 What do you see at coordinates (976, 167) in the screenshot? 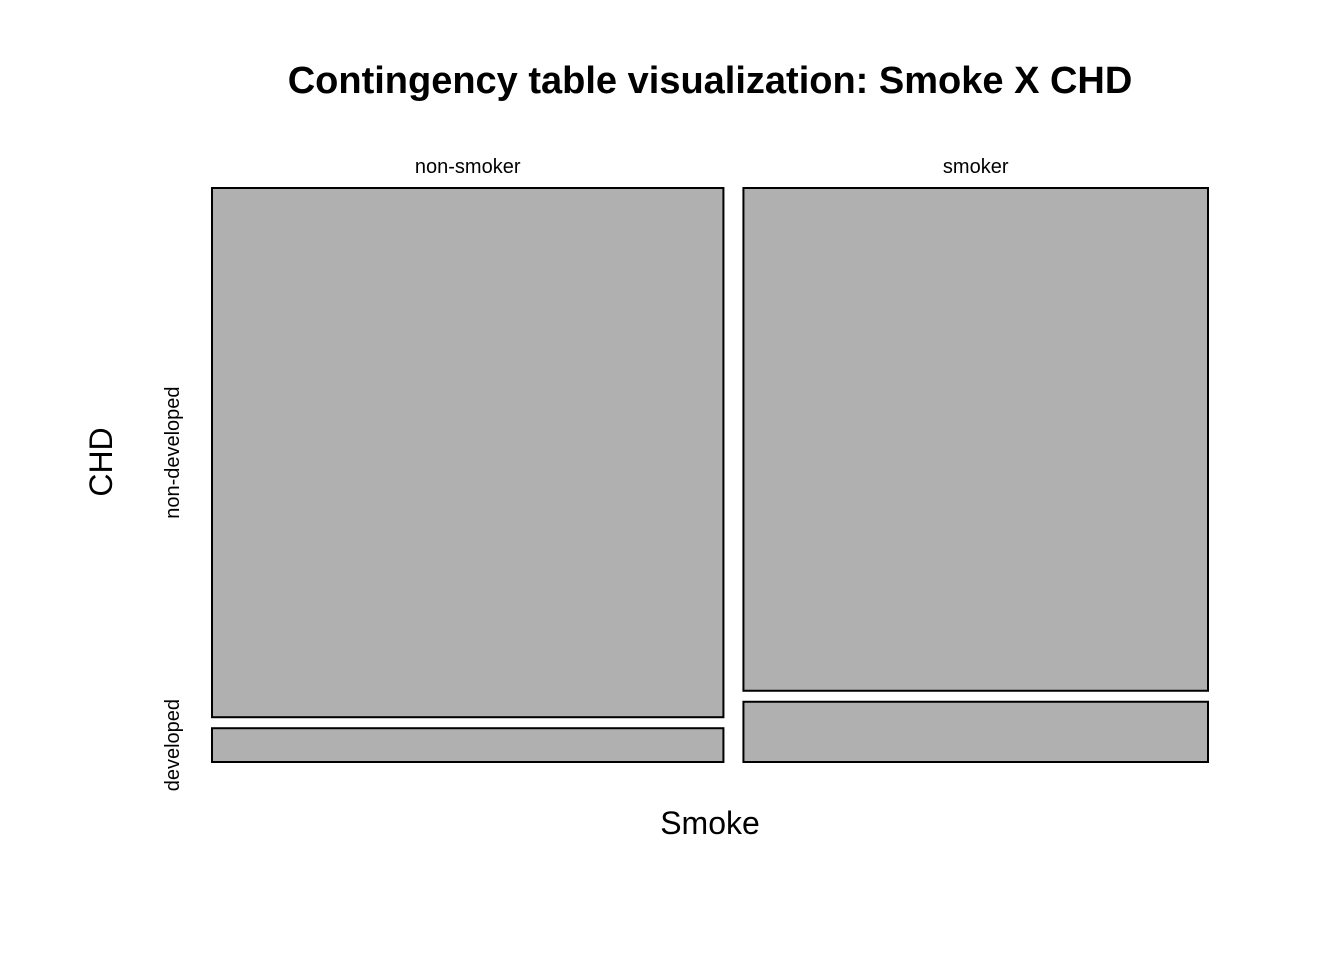
I see `x-category-label-smoker: smoker` at bounding box center [976, 167].